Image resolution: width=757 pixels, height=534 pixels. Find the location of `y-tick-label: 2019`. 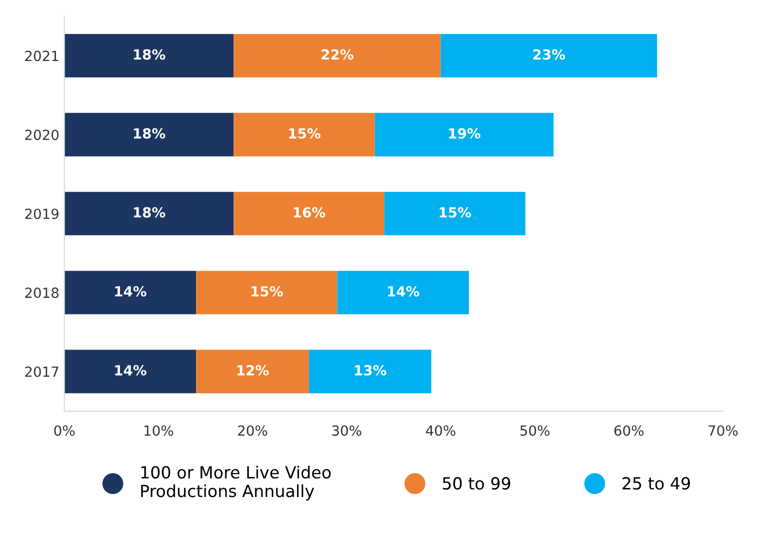

y-tick-label: 2019 is located at coordinates (42, 214).